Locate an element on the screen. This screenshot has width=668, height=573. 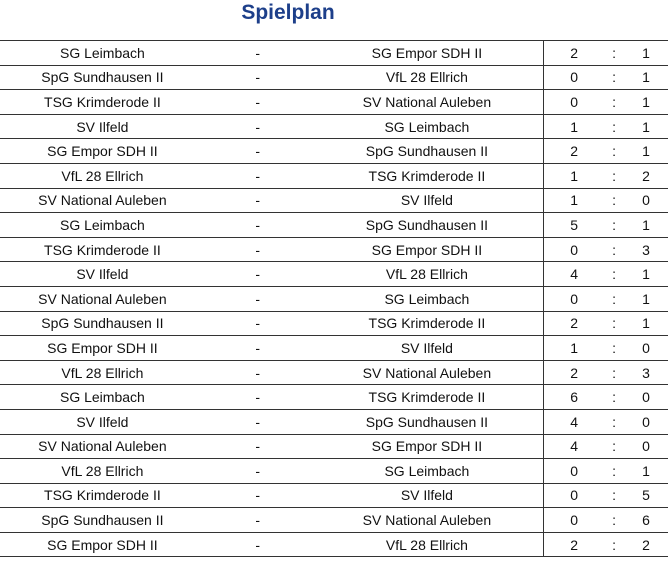
away-team: TSG Krimderode II is located at coordinates (427, 323).